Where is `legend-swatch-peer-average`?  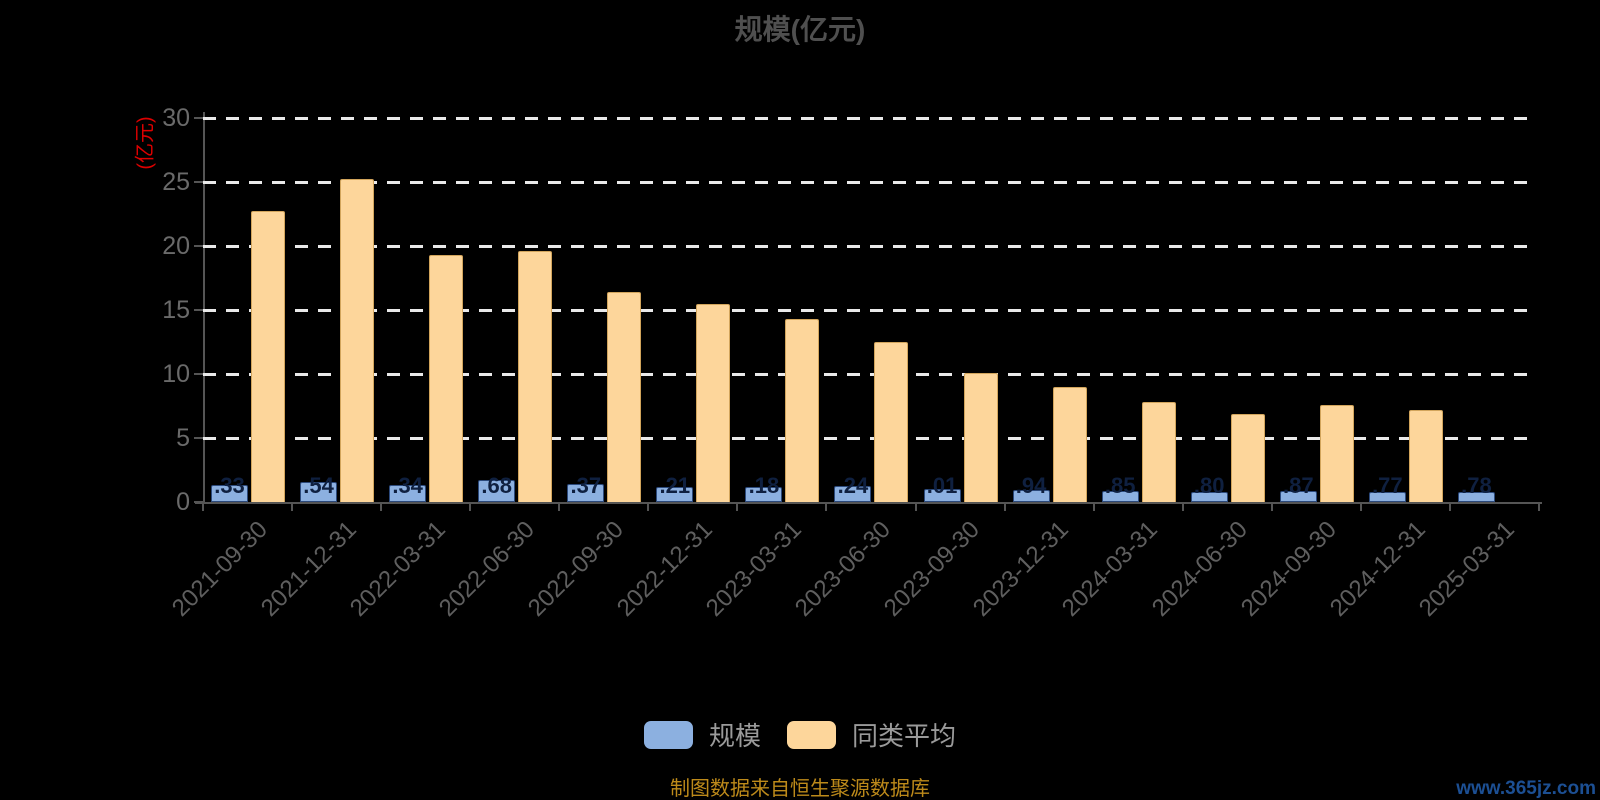
legend-swatch-peer-average is located at coordinates (811, 734).